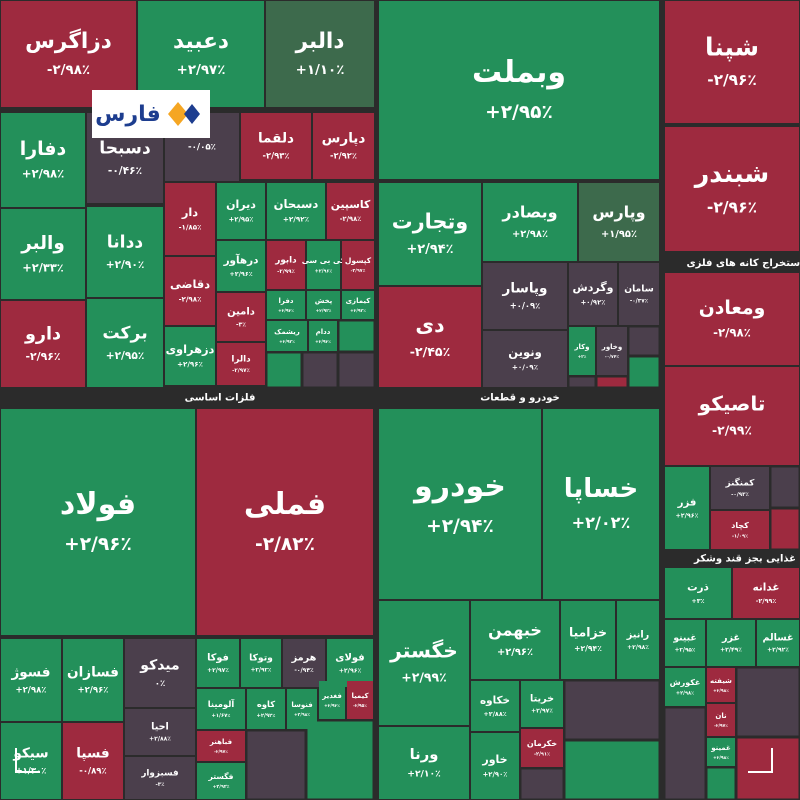 This screenshot has height=800, width=800. Describe the element at coordinates (423, 650) in the screenshot. I see `tile-name: خگستر` at that location.